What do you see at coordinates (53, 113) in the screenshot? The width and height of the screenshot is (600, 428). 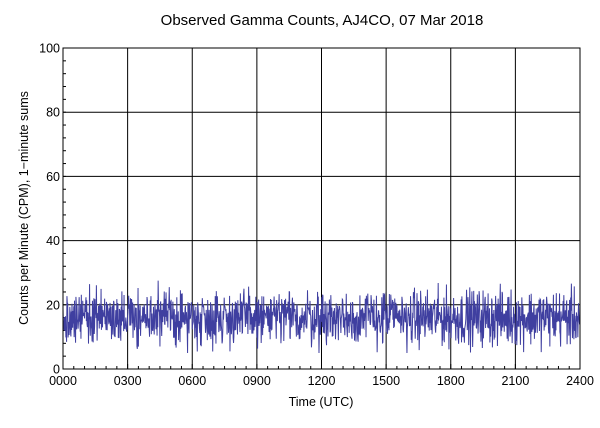 I see `y-tick-label: 80` at bounding box center [53, 113].